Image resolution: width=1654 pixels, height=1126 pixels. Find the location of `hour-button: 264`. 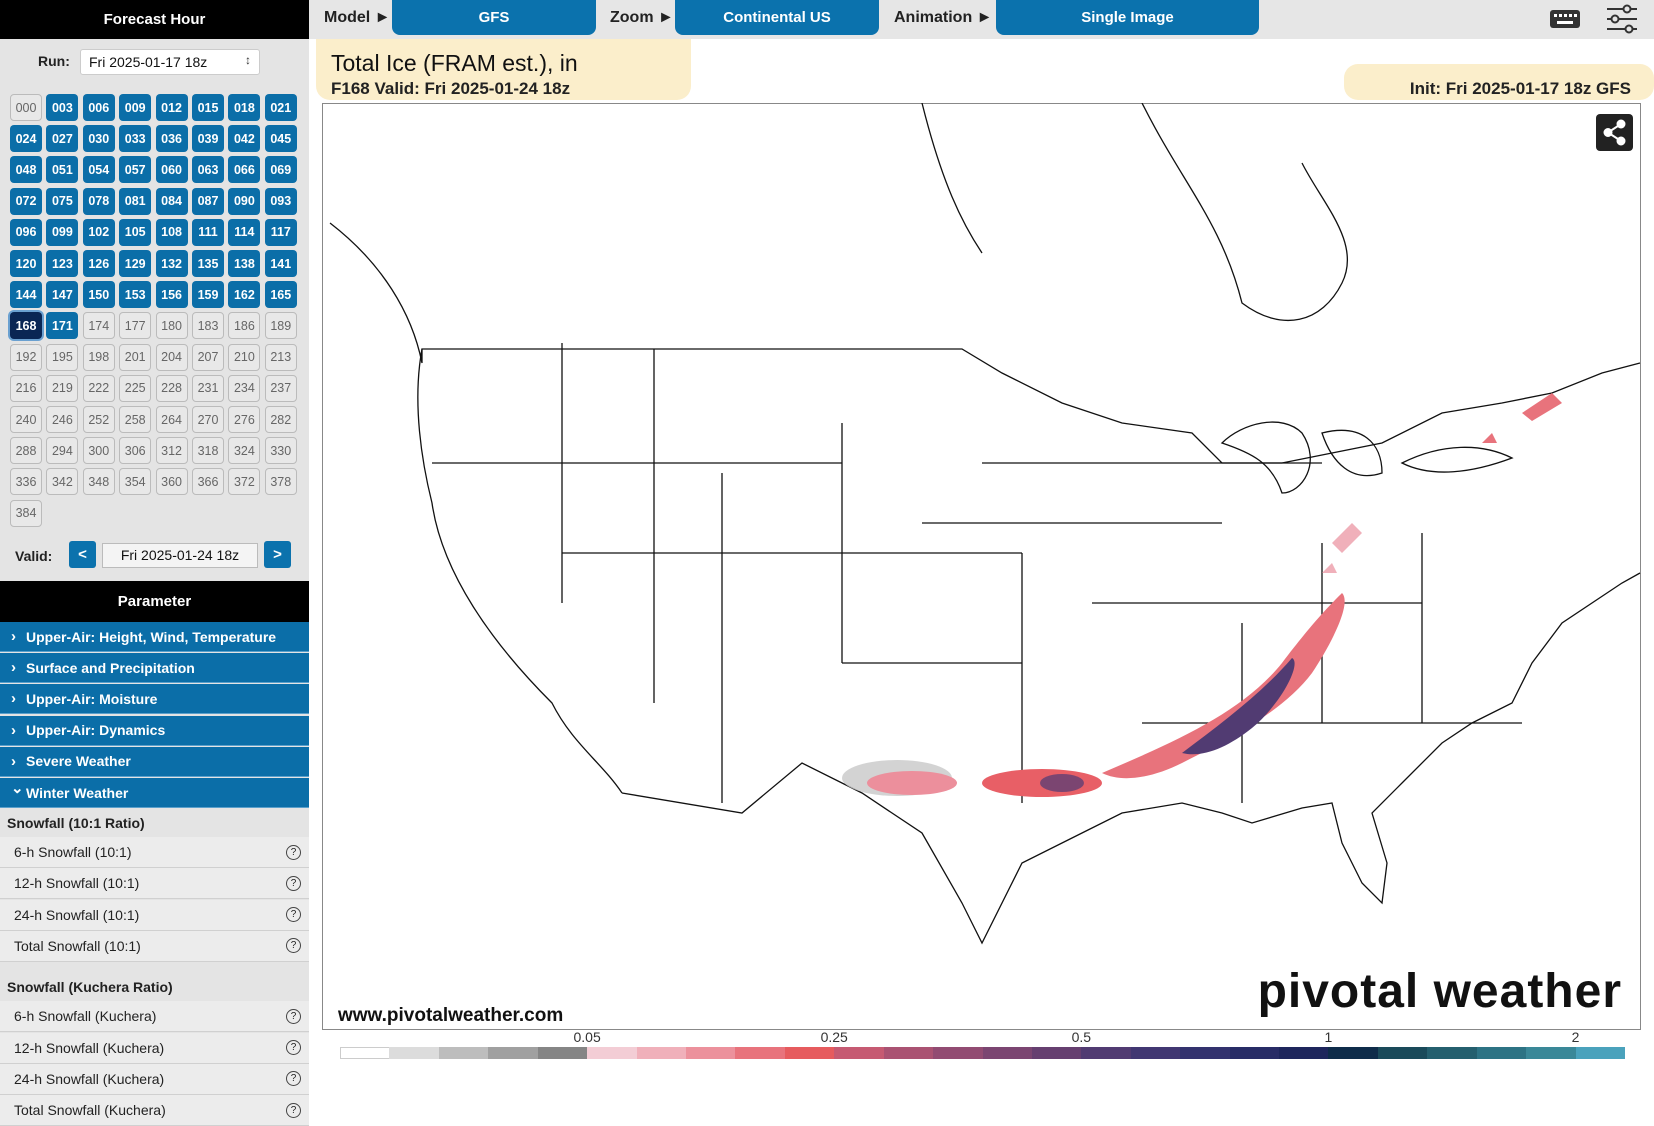

hour-button: 264 is located at coordinates (171, 419).